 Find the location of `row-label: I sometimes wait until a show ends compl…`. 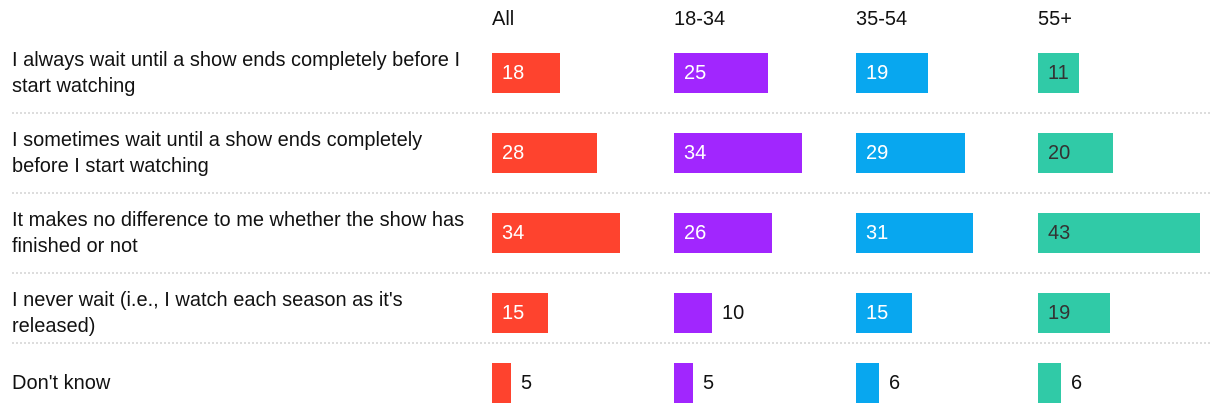

row-label: I sometimes wait until a show ends compl… is located at coordinates (217, 153).